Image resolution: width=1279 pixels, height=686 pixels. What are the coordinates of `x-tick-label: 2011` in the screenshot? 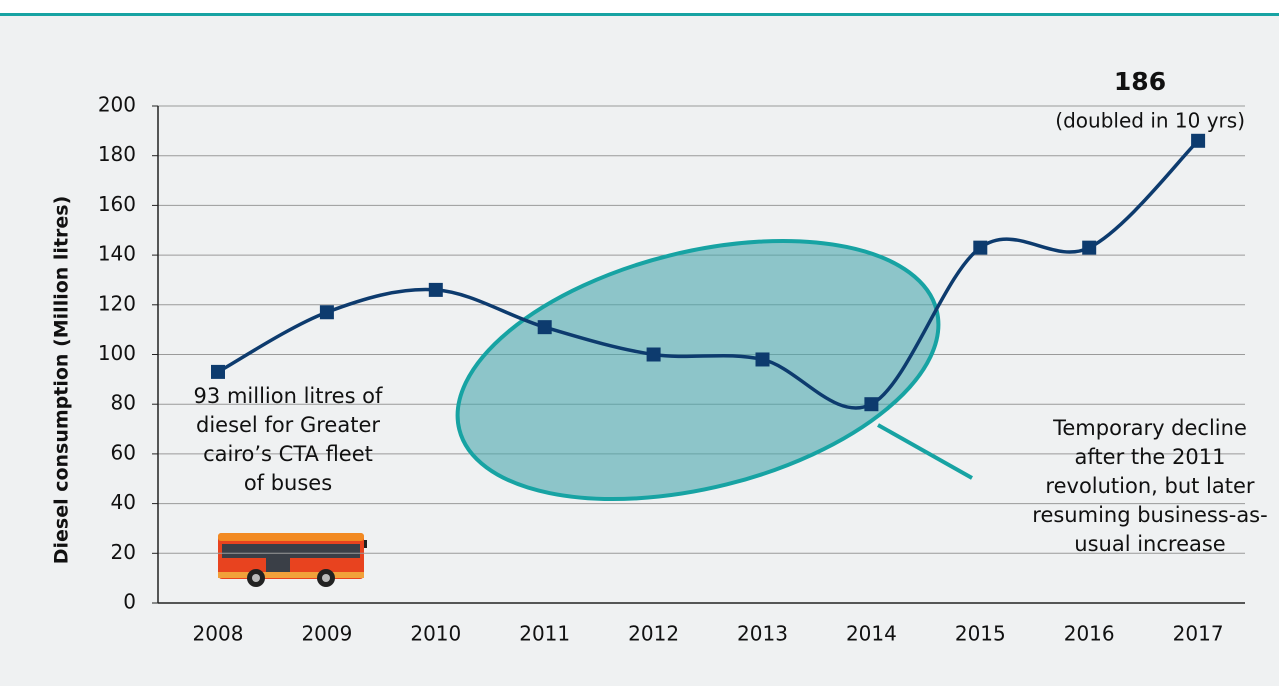 It's located at (544, 634).